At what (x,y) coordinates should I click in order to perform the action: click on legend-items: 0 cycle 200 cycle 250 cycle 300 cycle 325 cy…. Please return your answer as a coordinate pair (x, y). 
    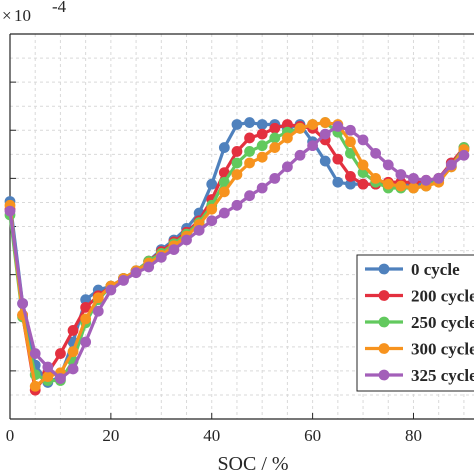
    Looking at the image, I should click on (419, 322).